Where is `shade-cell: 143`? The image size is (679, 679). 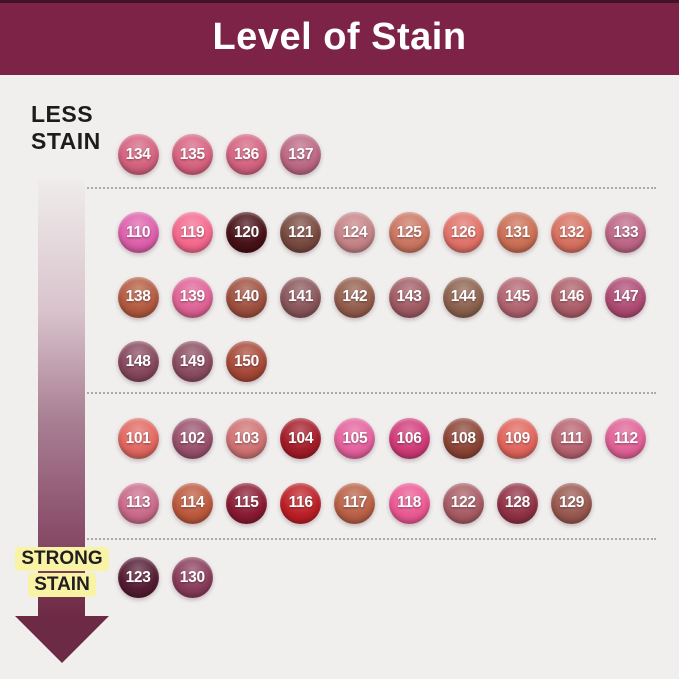
shade-cell: 143 is located at coordinates (409, 309).